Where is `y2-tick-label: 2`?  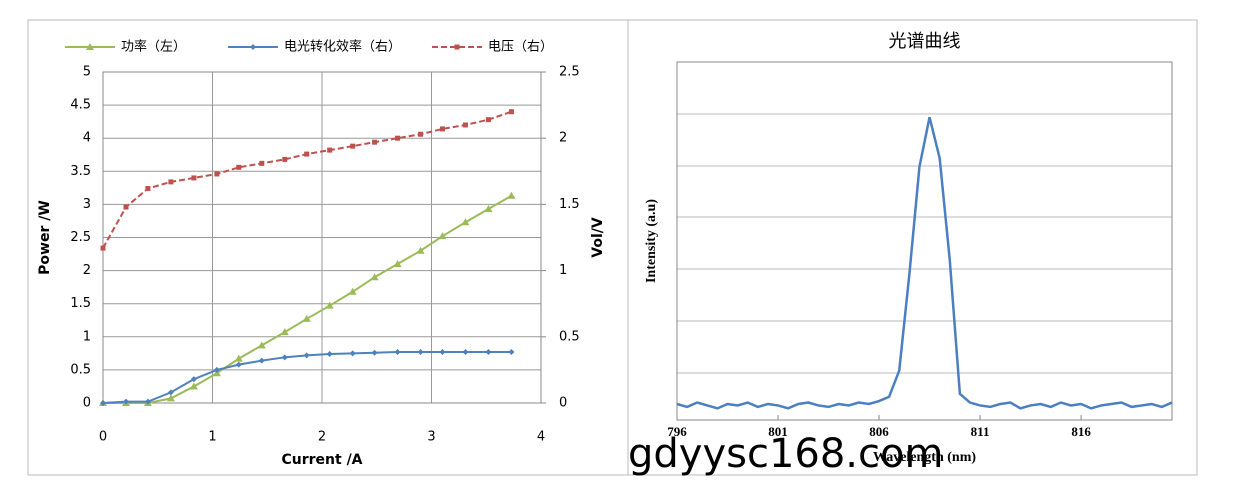
y2-tick-label: 2 is located at coordinates (563, 138).